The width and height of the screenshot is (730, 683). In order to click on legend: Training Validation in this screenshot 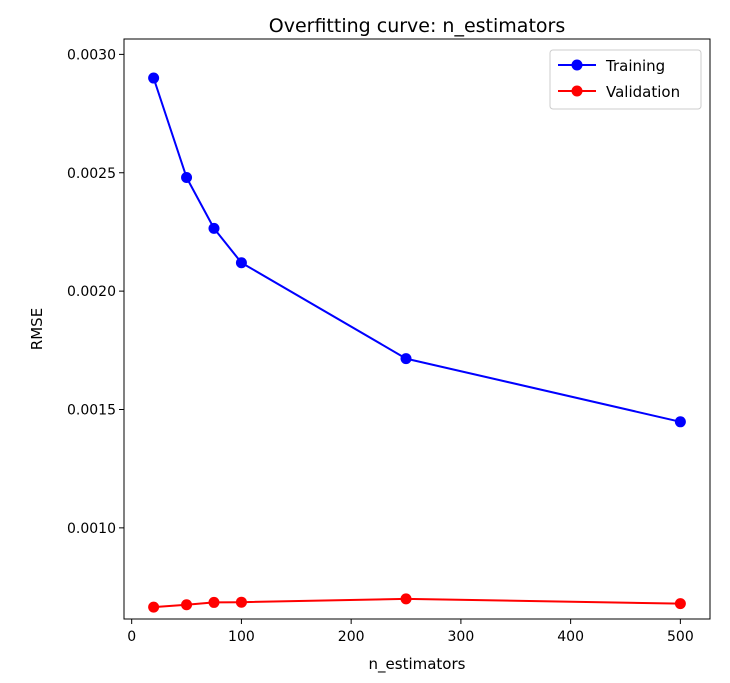, I will do `click(625, 79)`.